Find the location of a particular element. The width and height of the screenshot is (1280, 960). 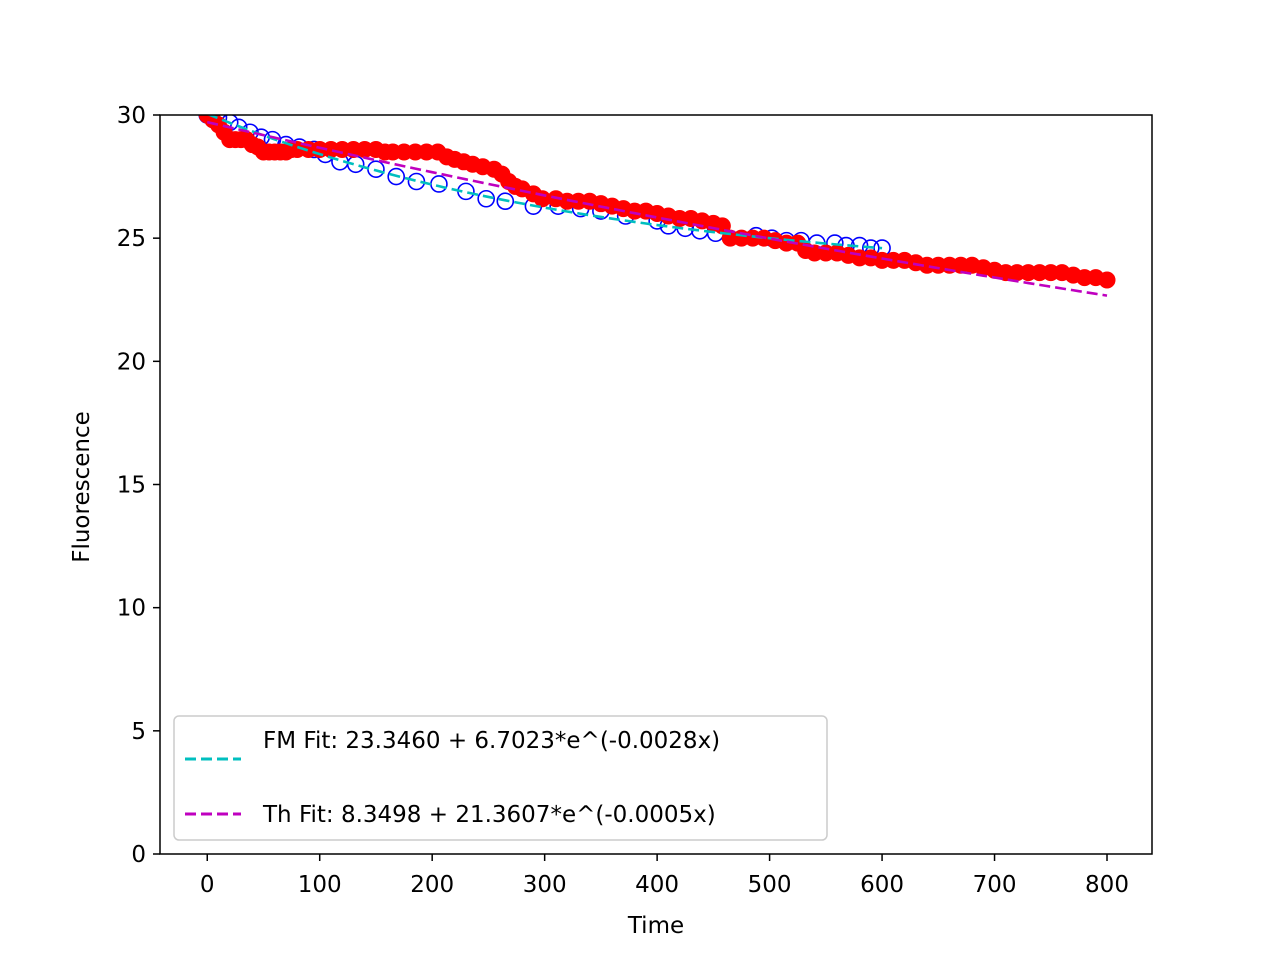

plot-marks is located at coordinates (657, 206).